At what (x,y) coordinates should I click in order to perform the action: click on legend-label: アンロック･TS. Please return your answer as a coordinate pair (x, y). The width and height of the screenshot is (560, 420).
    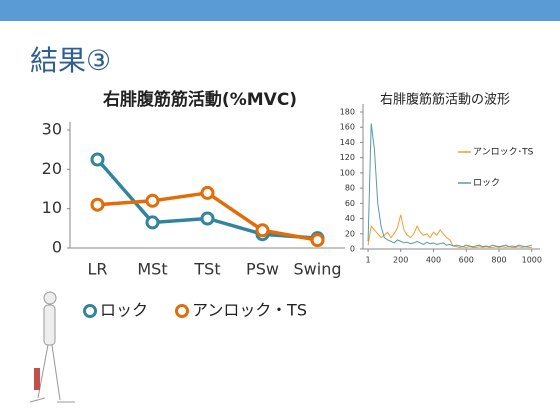
    Looking at the image, I should click on (503, 152).